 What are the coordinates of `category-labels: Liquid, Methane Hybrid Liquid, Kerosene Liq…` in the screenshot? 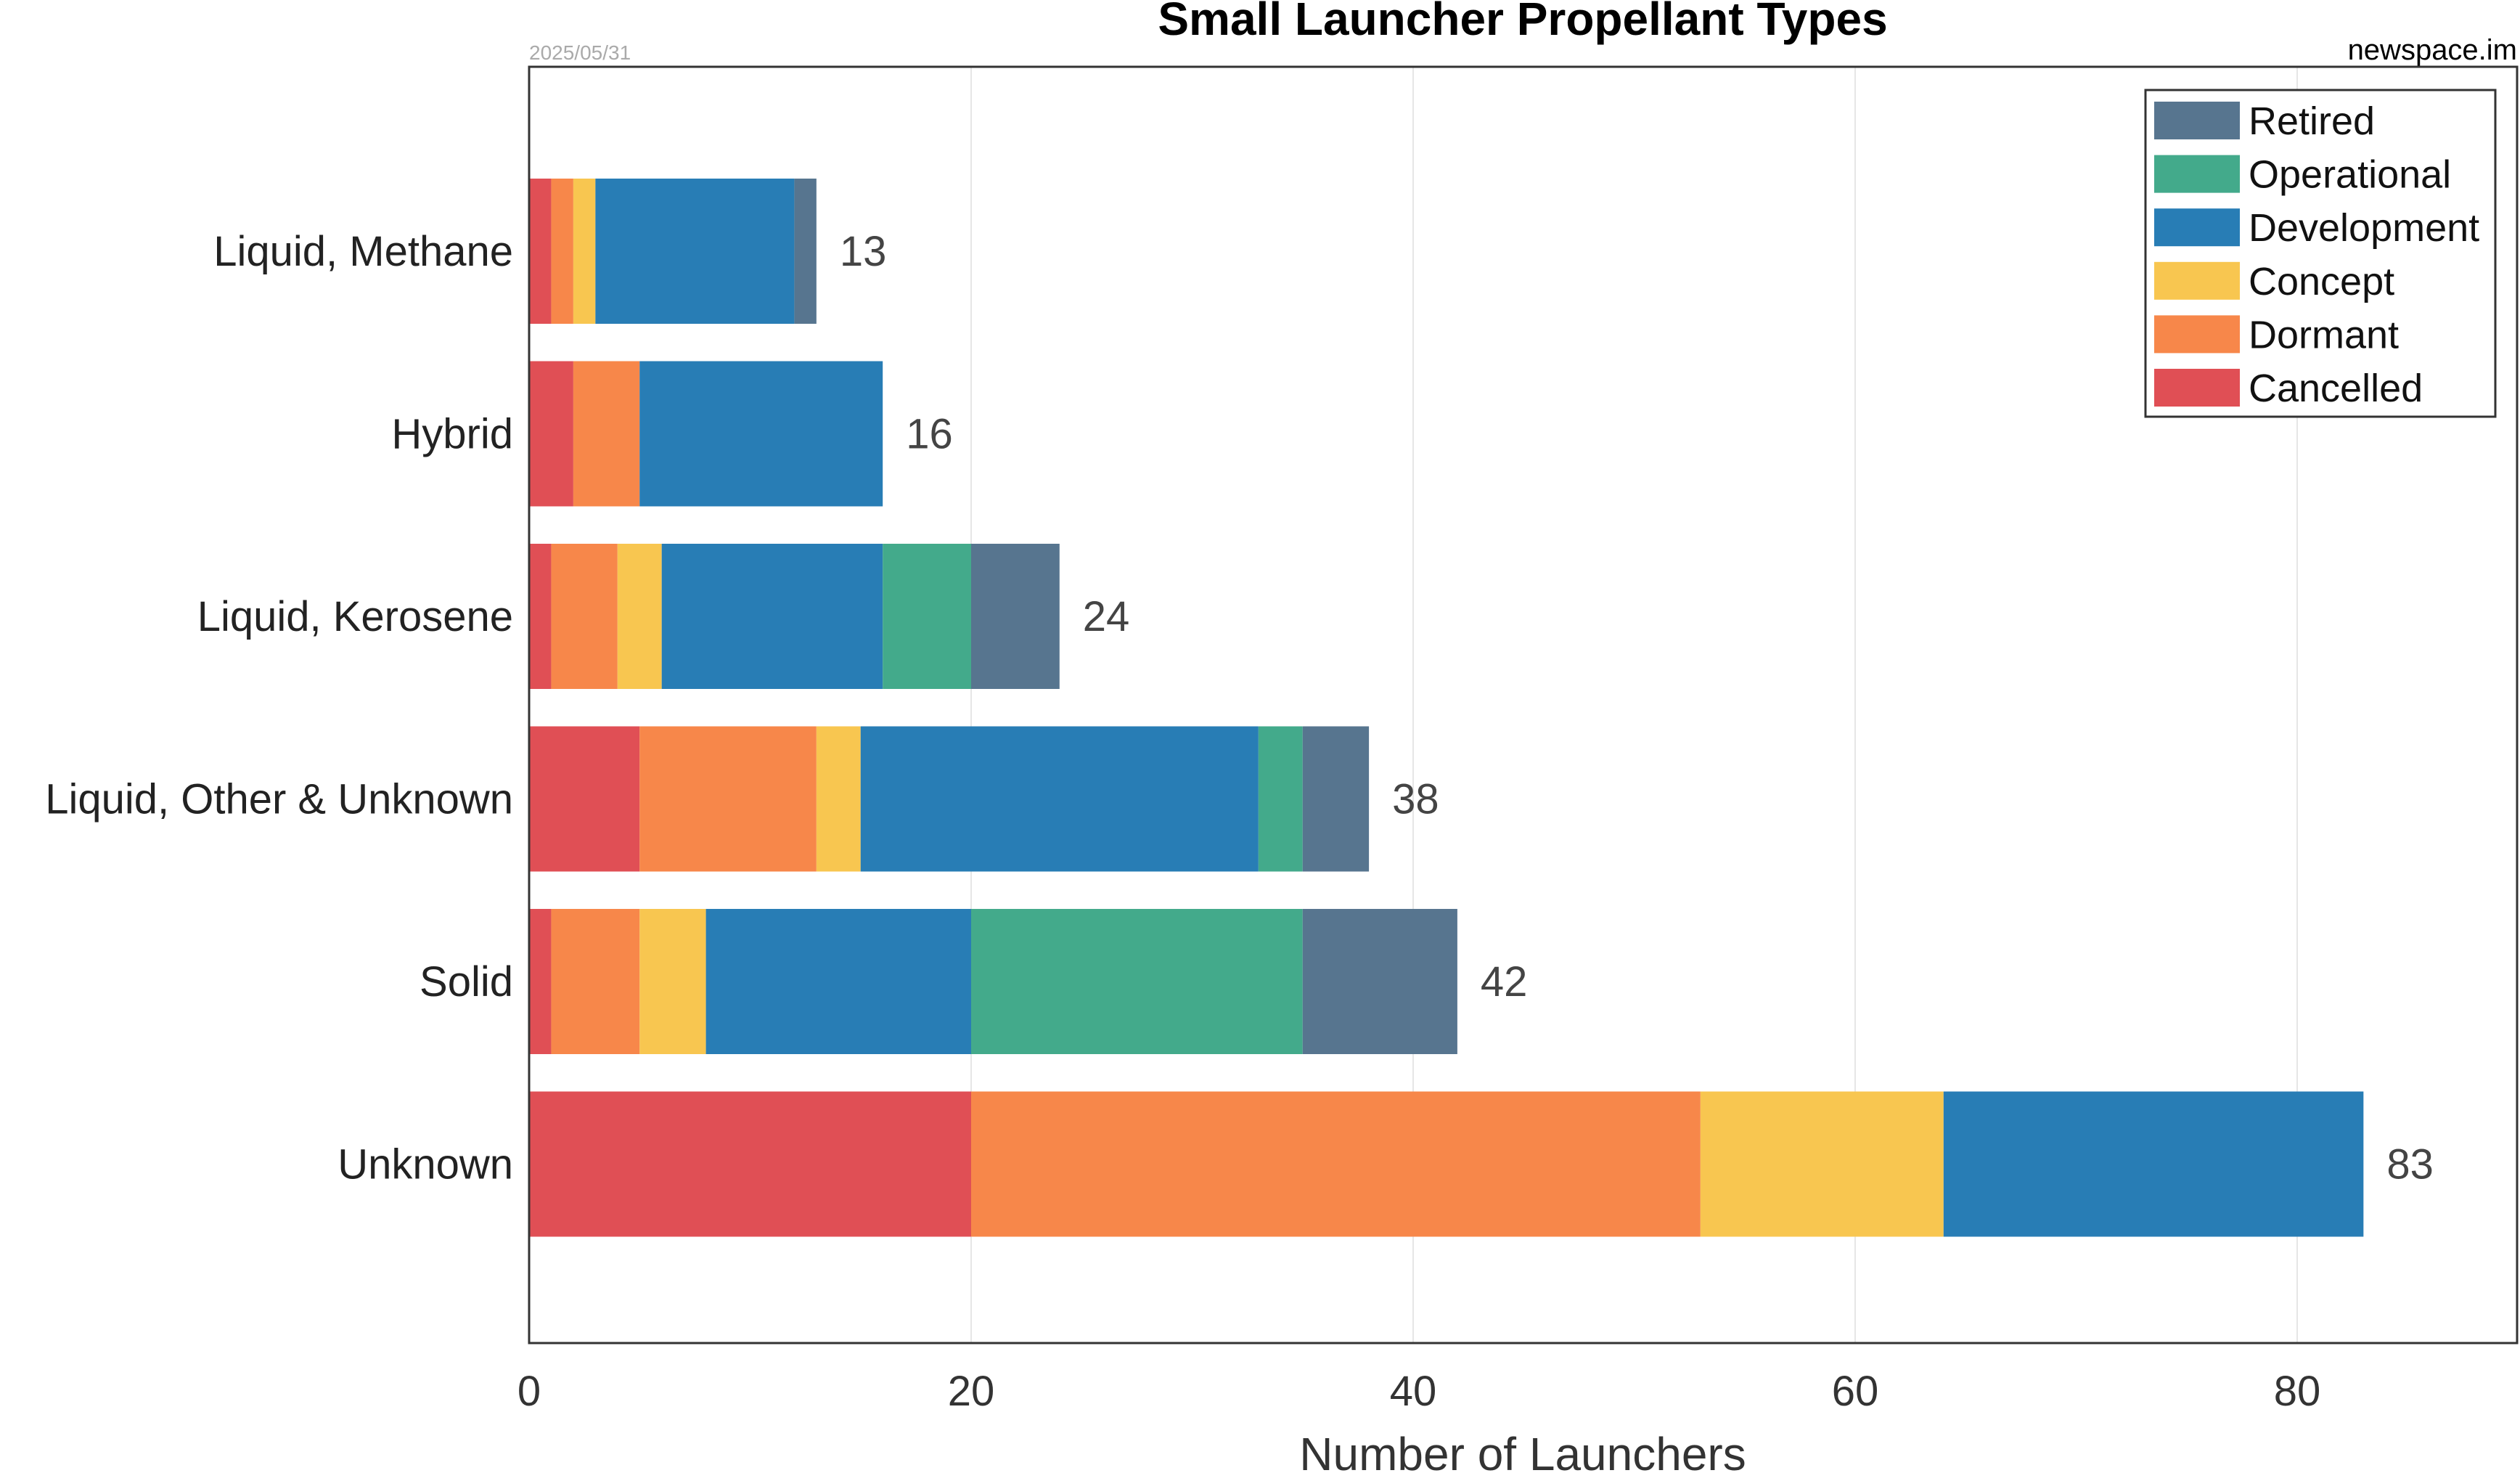 It's located at (279, 708).